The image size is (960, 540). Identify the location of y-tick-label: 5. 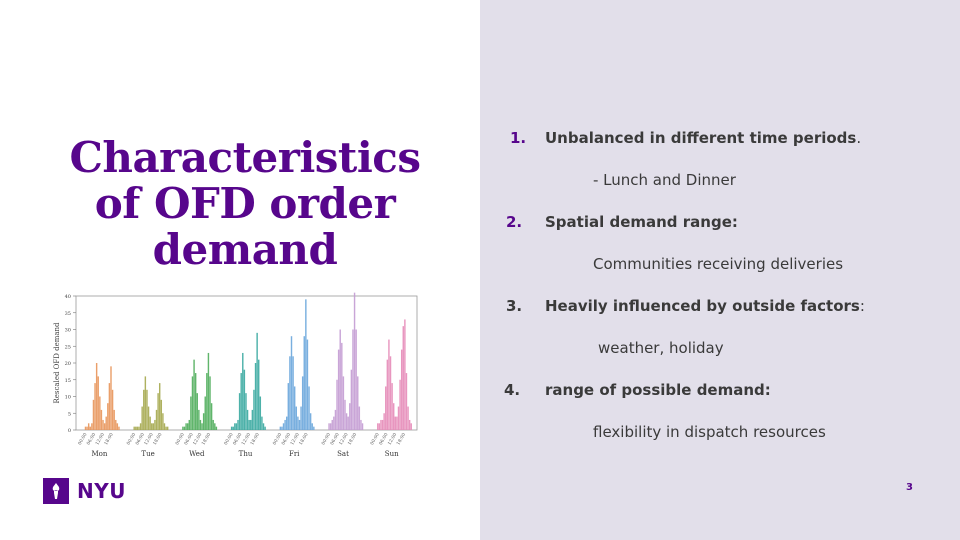
(69, 414).